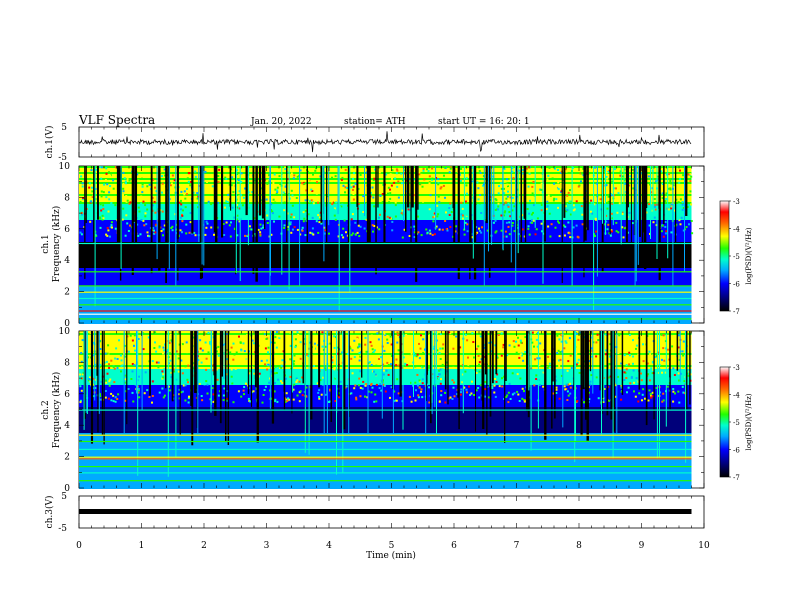 The width and height of the screenshot is (792, 612). What do you see at coordinates (67, 458) in the screenshot?
I see `y-tick-label: 2` at bounding box center [67, 458].